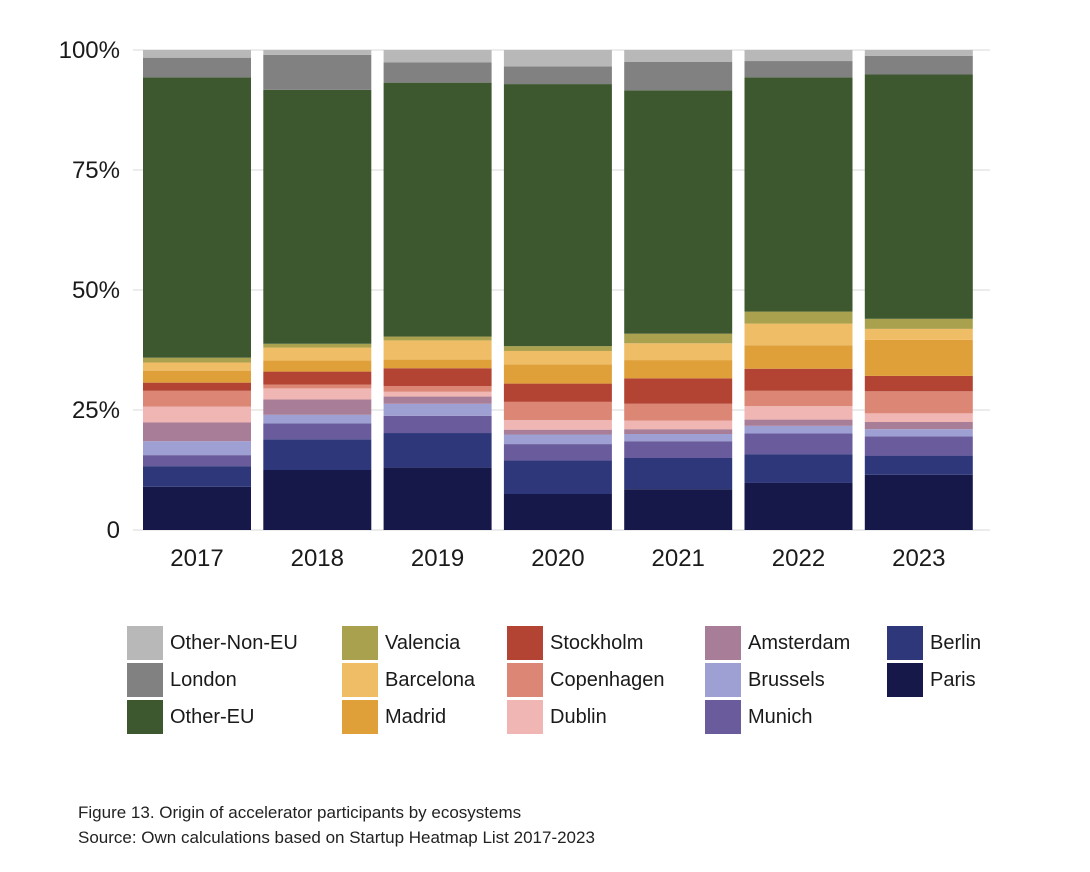 Image resolution: width=1090 pixels, height=872 pixels. I want to click on bar-brussels-2021, so click(678, 438).